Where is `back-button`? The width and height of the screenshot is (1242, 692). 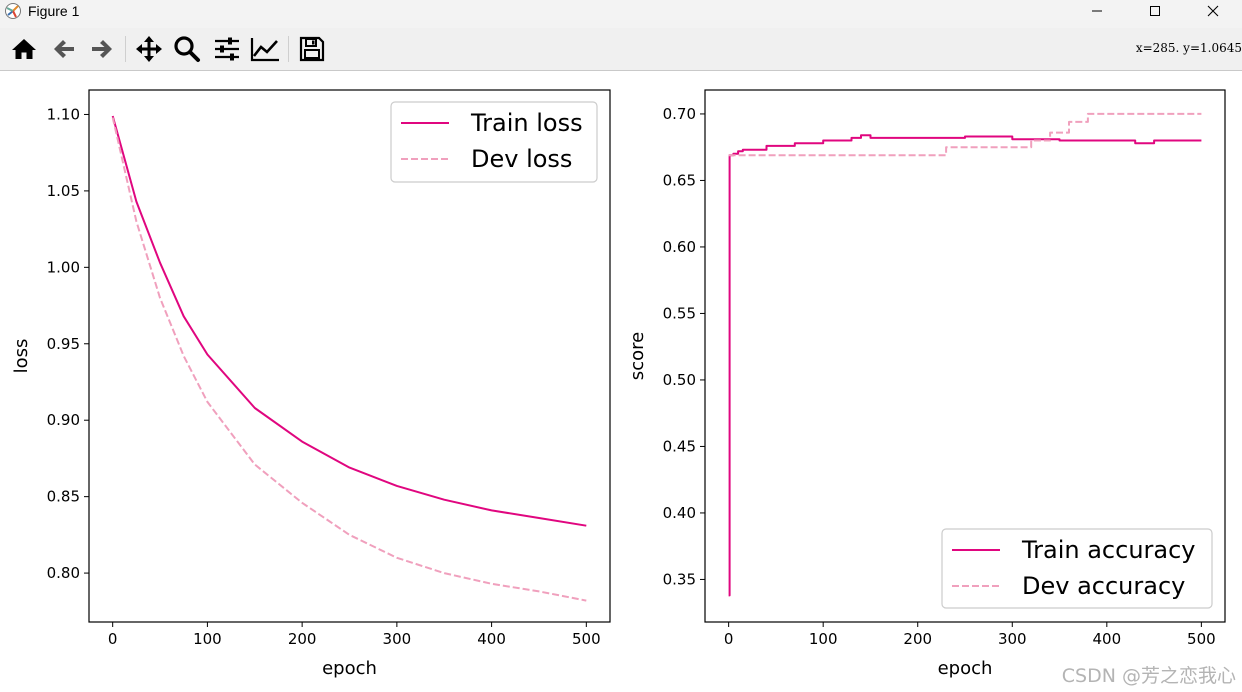 back-button is located at coordinates (64, 49).